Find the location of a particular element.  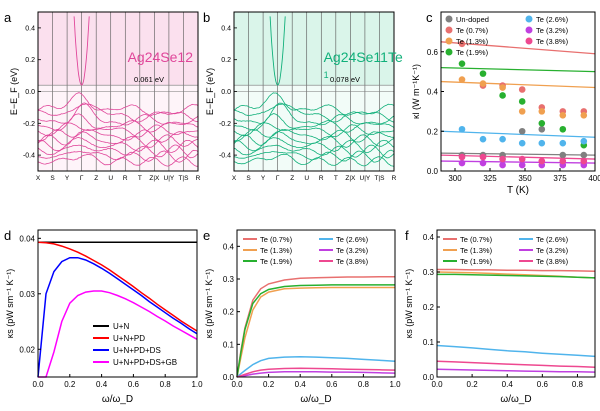

x-tick-label-T|S: T|S is located at coordinates (379, 178).